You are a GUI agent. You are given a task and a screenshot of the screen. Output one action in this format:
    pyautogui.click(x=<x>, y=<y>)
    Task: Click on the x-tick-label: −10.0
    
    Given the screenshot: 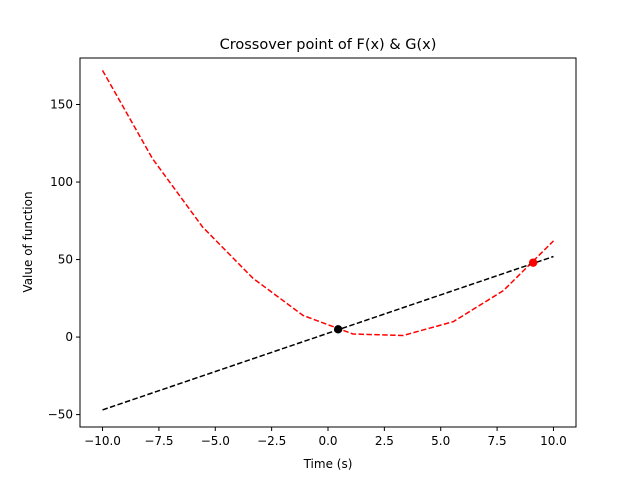 What is the action you would take?
    pyautogui.click(x=102, y=441)
    